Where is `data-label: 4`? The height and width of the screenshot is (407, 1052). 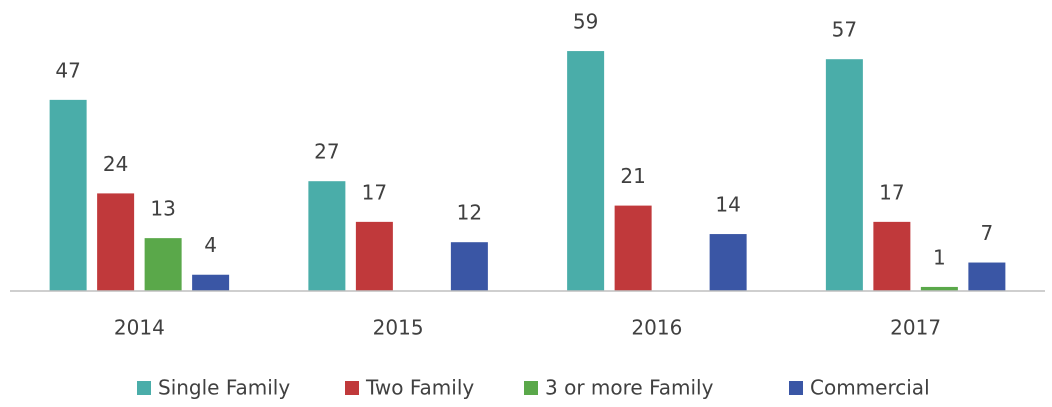
data-label: 4 is located at coordinates (210, 245).